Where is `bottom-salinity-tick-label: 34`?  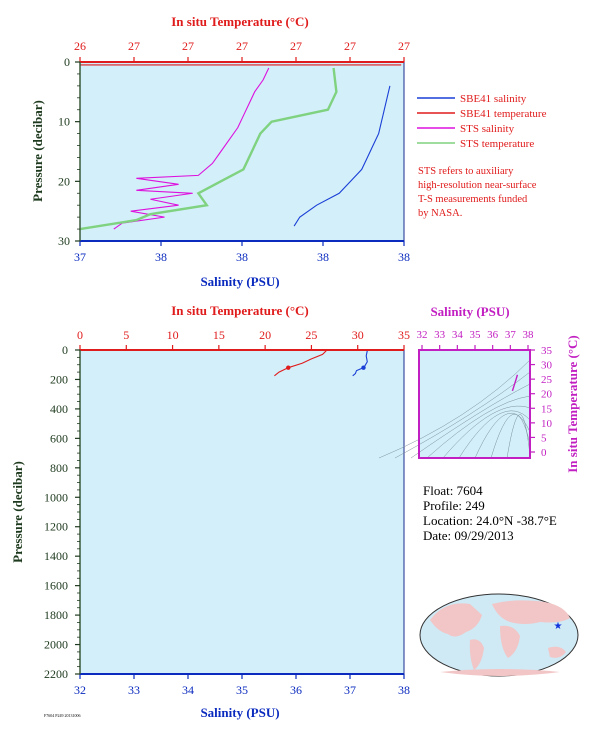 bottom-salinity-tick-label: 34 is located at coordinates (188, 690).